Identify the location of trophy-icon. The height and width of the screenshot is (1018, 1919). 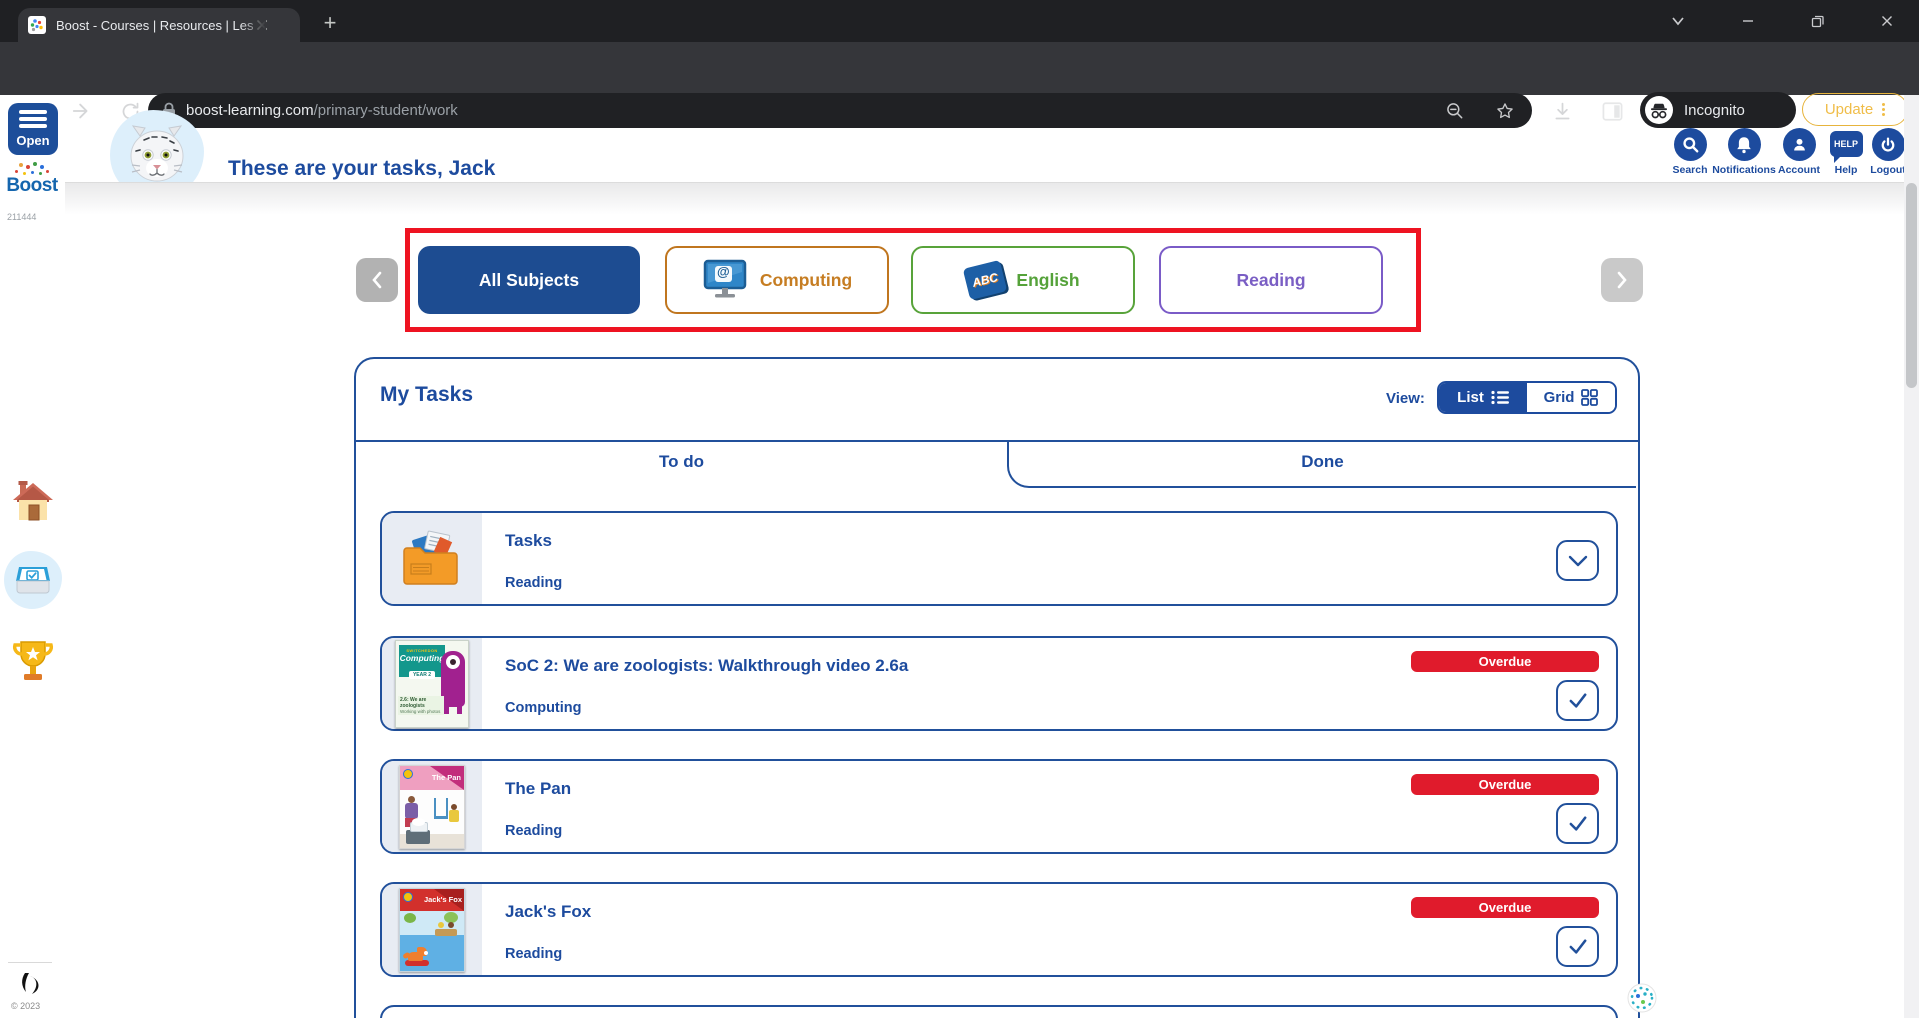
(32, 660).